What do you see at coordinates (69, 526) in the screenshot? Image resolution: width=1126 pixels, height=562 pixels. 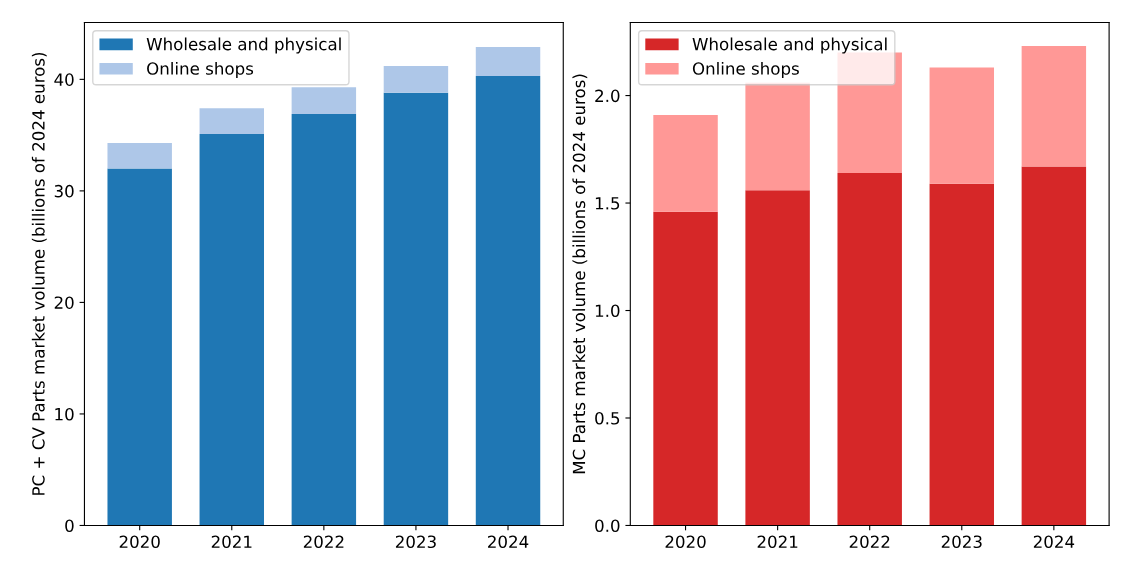 I see `y-tick-label: 0` at bounding box center [69, 526].